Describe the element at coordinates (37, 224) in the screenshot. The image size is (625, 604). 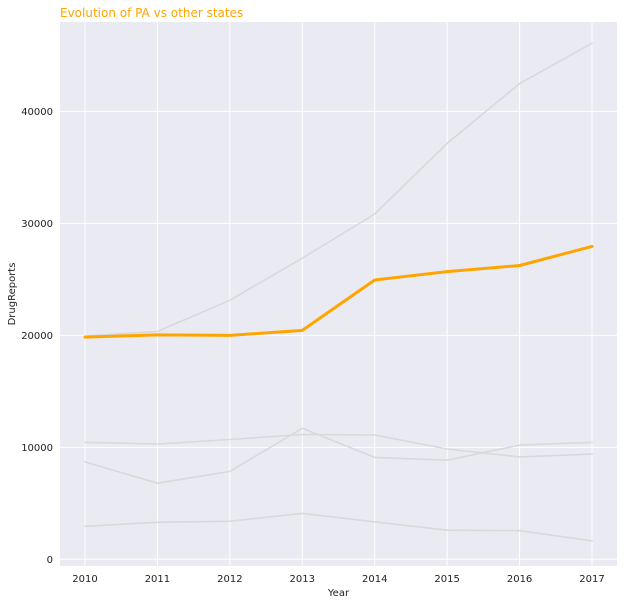
I see `y-tick-label: 30000` at that location.